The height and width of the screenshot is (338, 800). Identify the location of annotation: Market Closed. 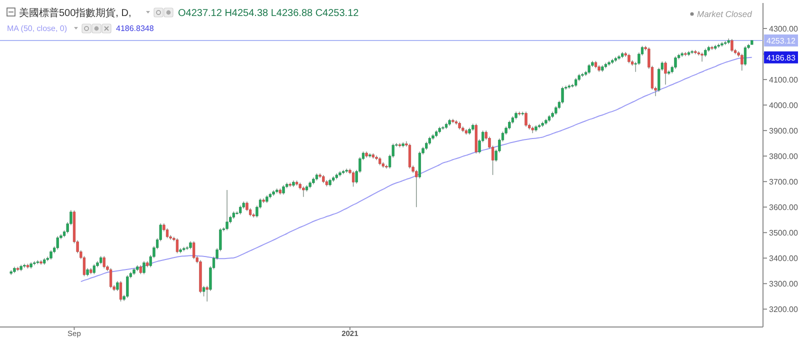
(724, 14).